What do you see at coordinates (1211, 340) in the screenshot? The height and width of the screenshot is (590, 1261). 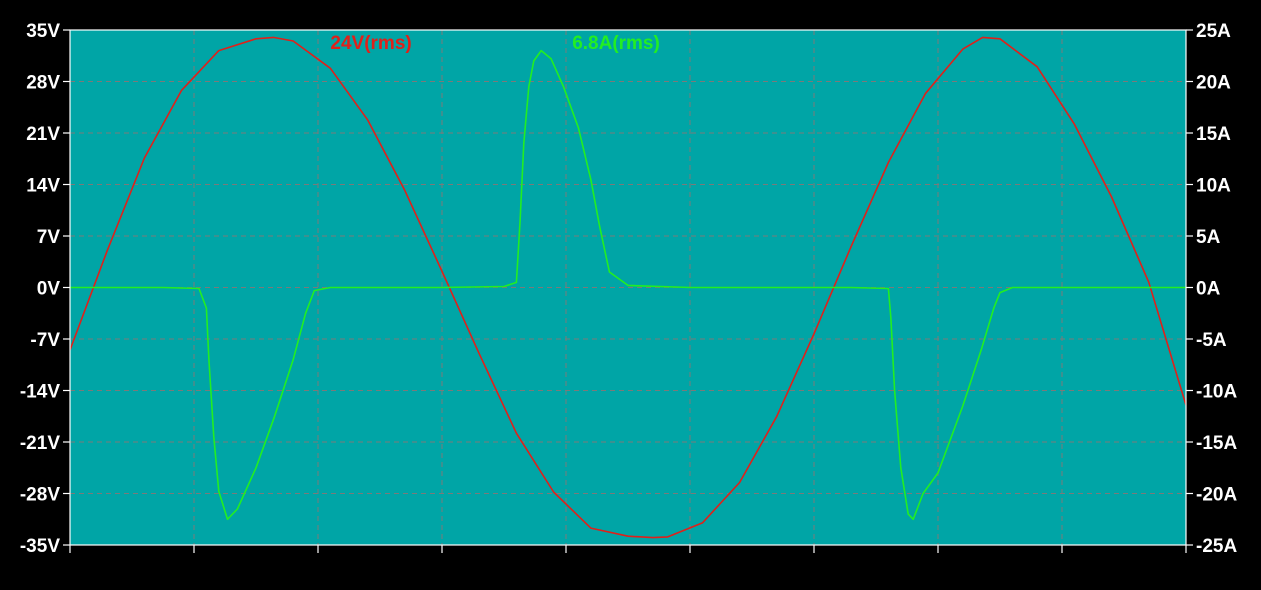 I see `y-right-tick-label: -5A` at bounding box center [1211, 340].